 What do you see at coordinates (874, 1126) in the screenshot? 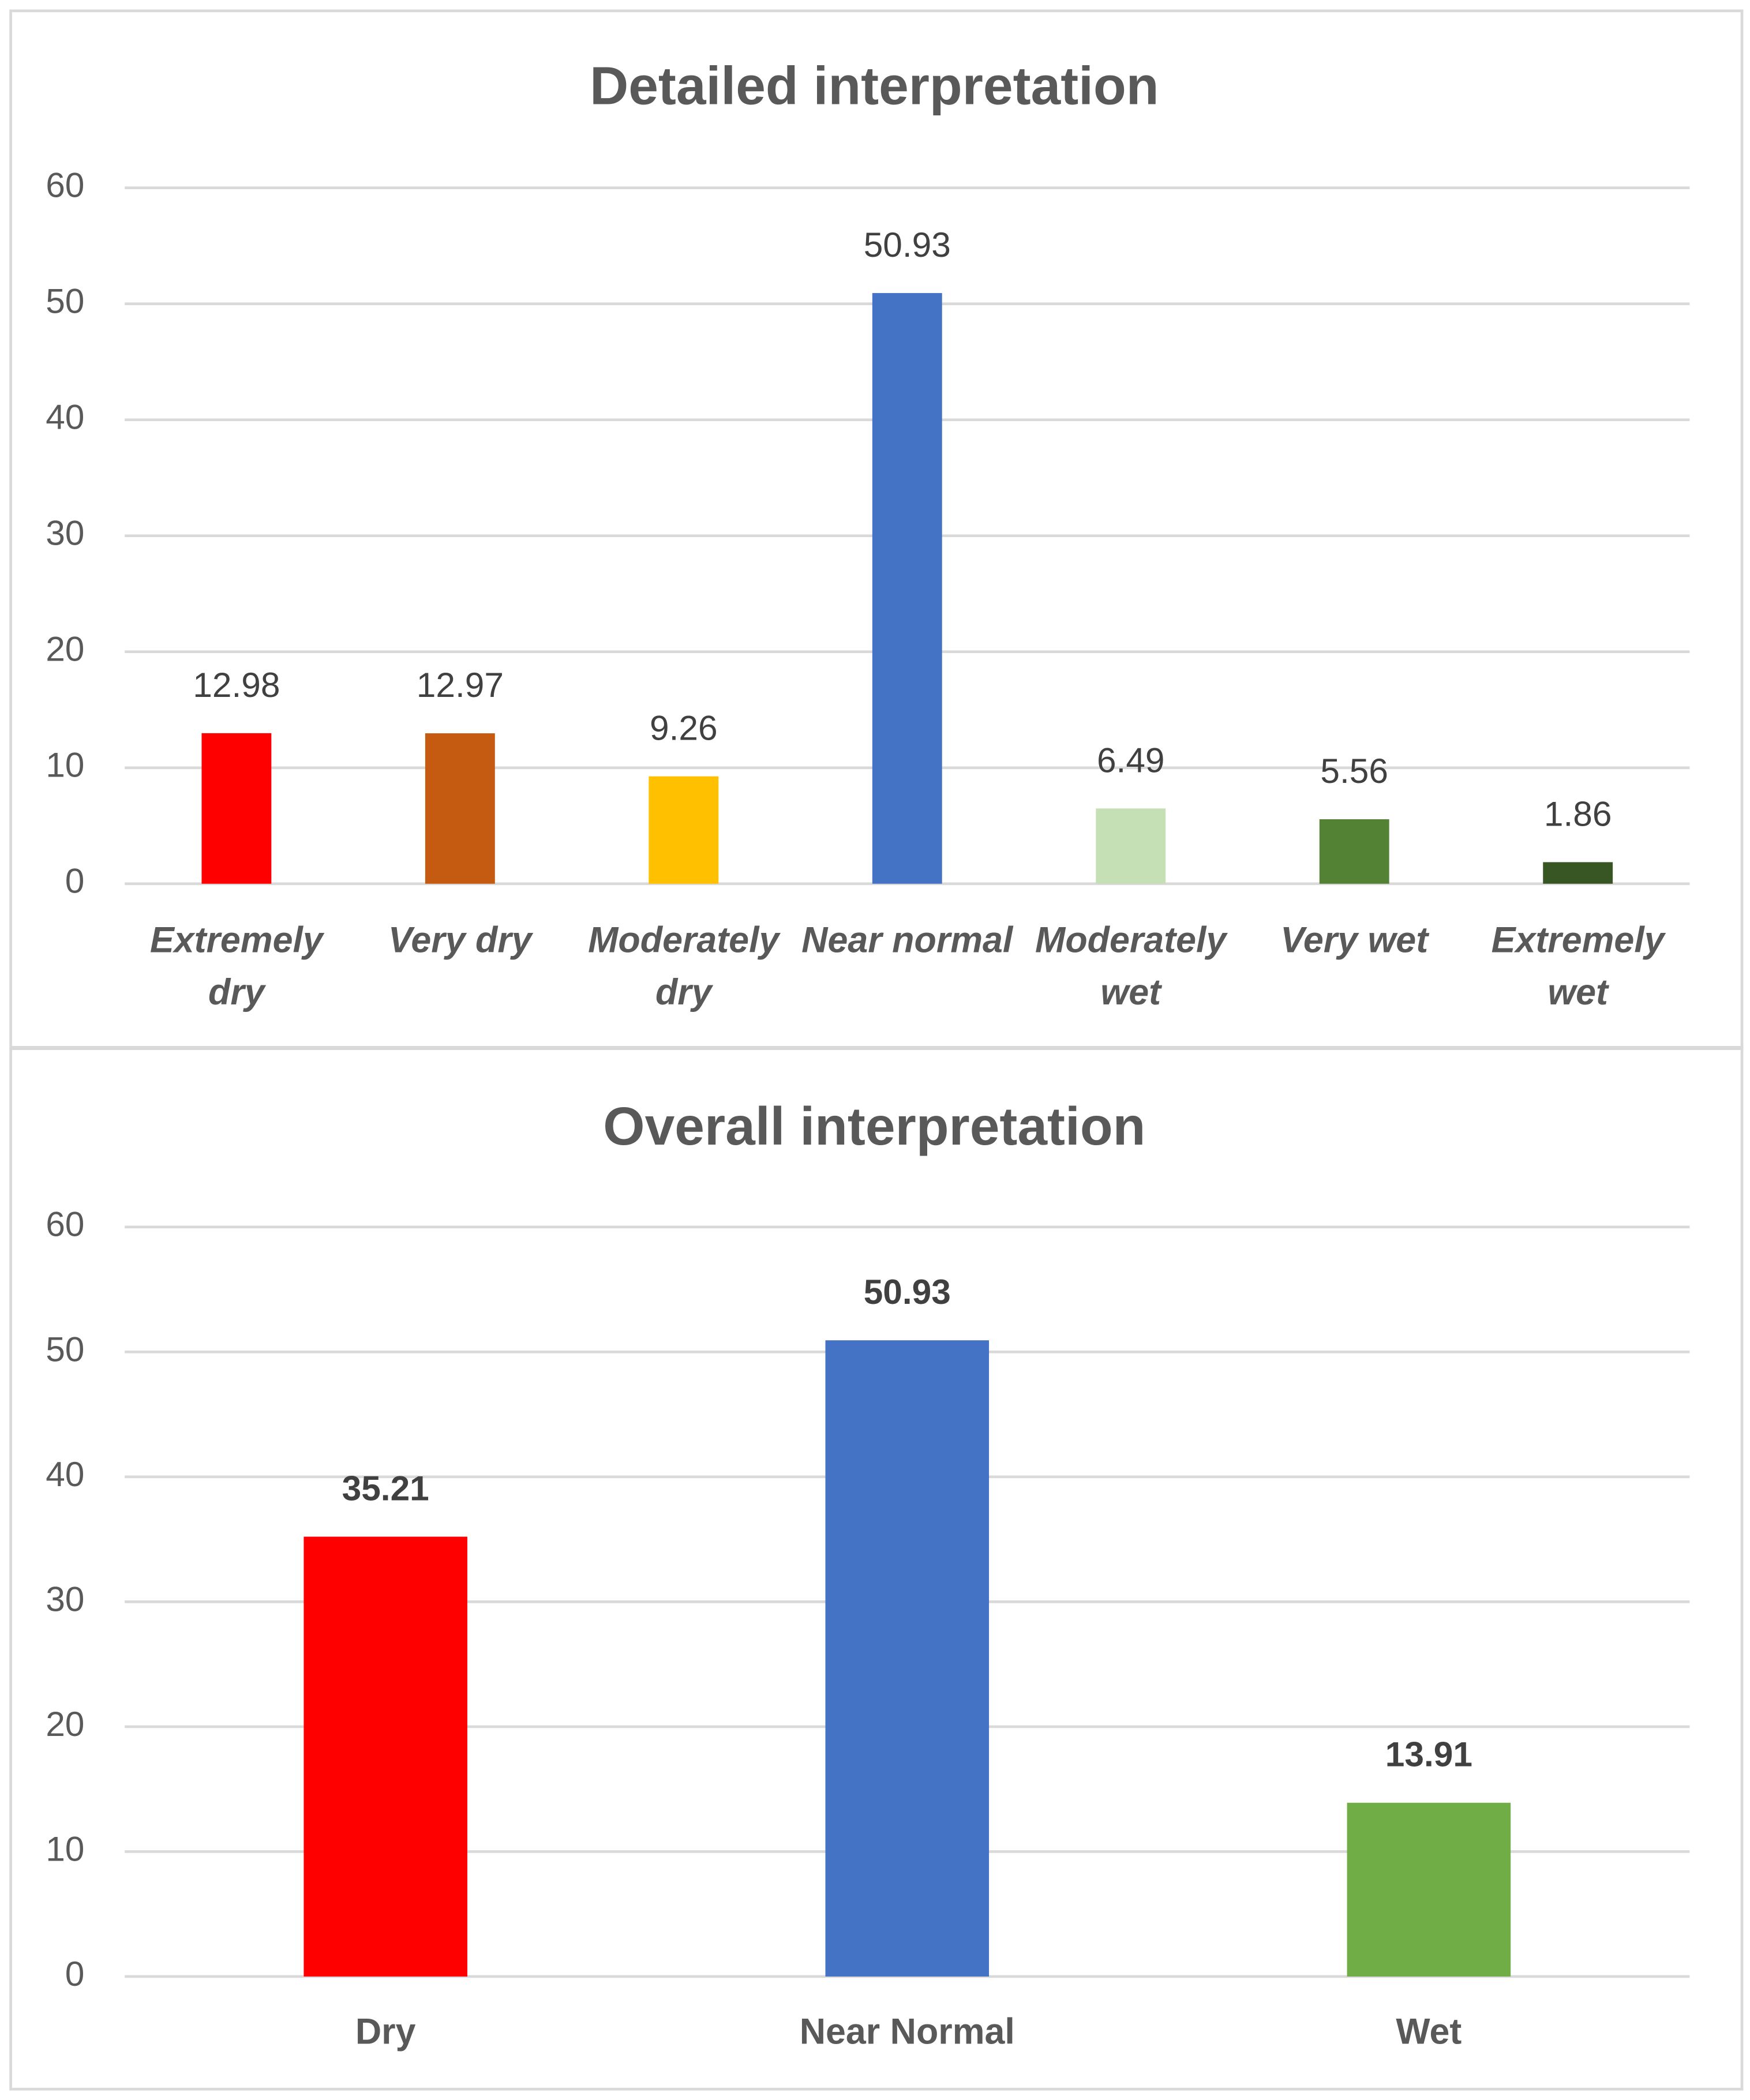
I see `chart-title: Overall interpretation` at bounding box center [874, 1126].